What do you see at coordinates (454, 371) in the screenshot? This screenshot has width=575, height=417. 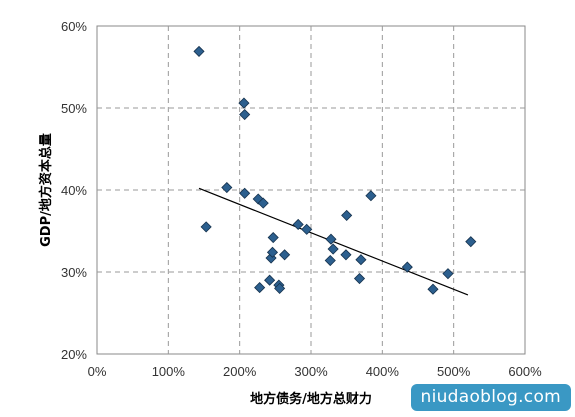 I see `x-tick-label: 500%` at bounding box center [454, 371].